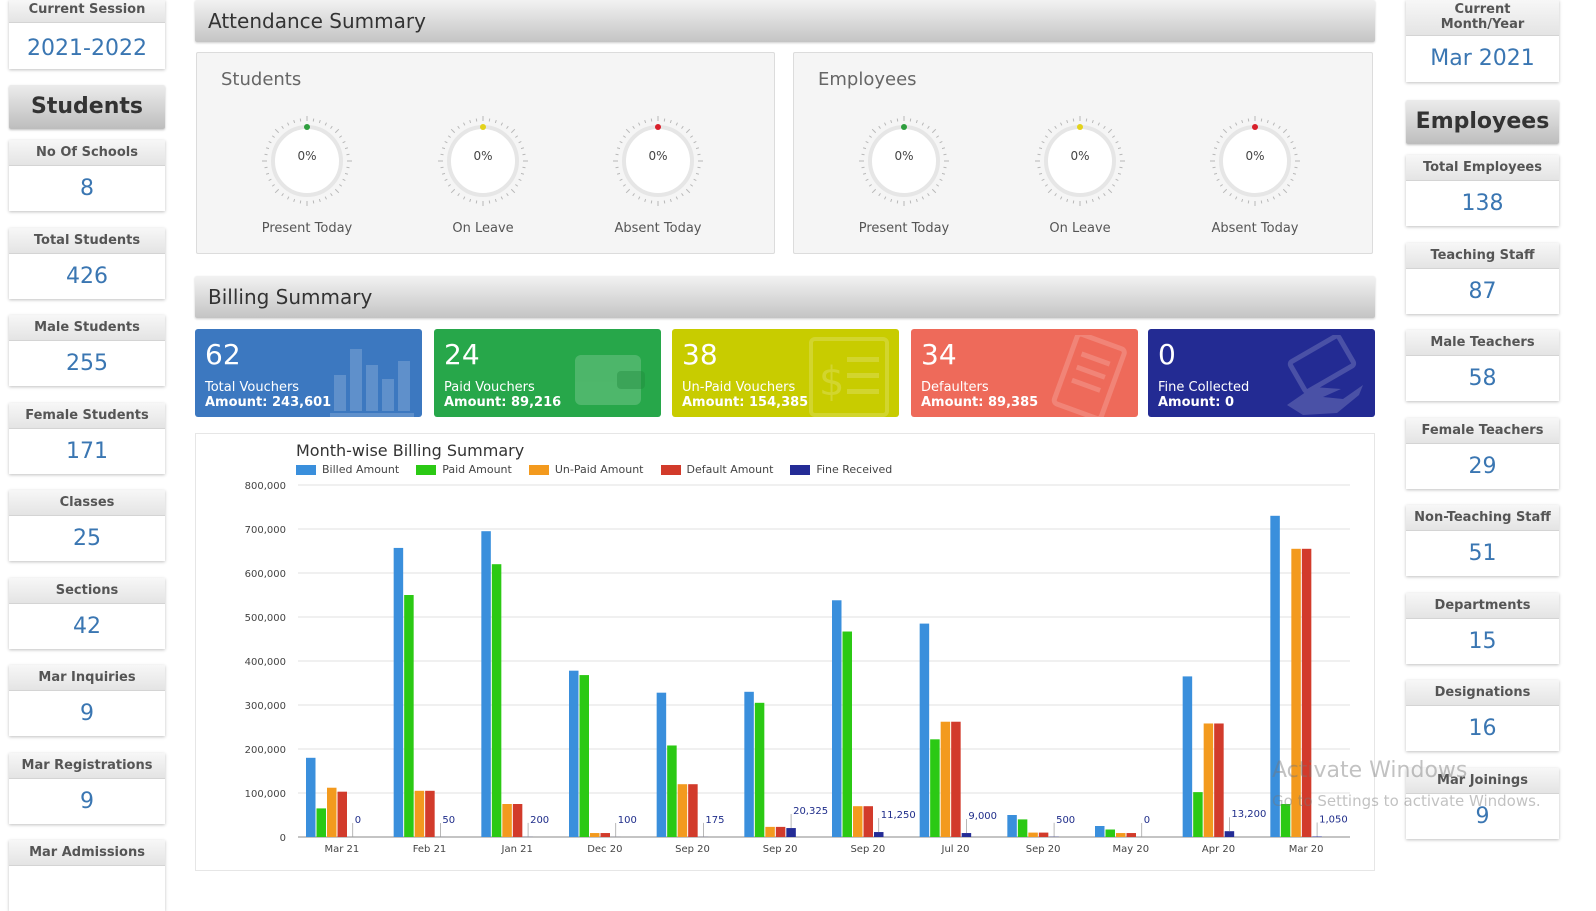 The width and height of the screenshot is (1596, 911). I want to click on legend-label: Fine Received, so click(854, 469).